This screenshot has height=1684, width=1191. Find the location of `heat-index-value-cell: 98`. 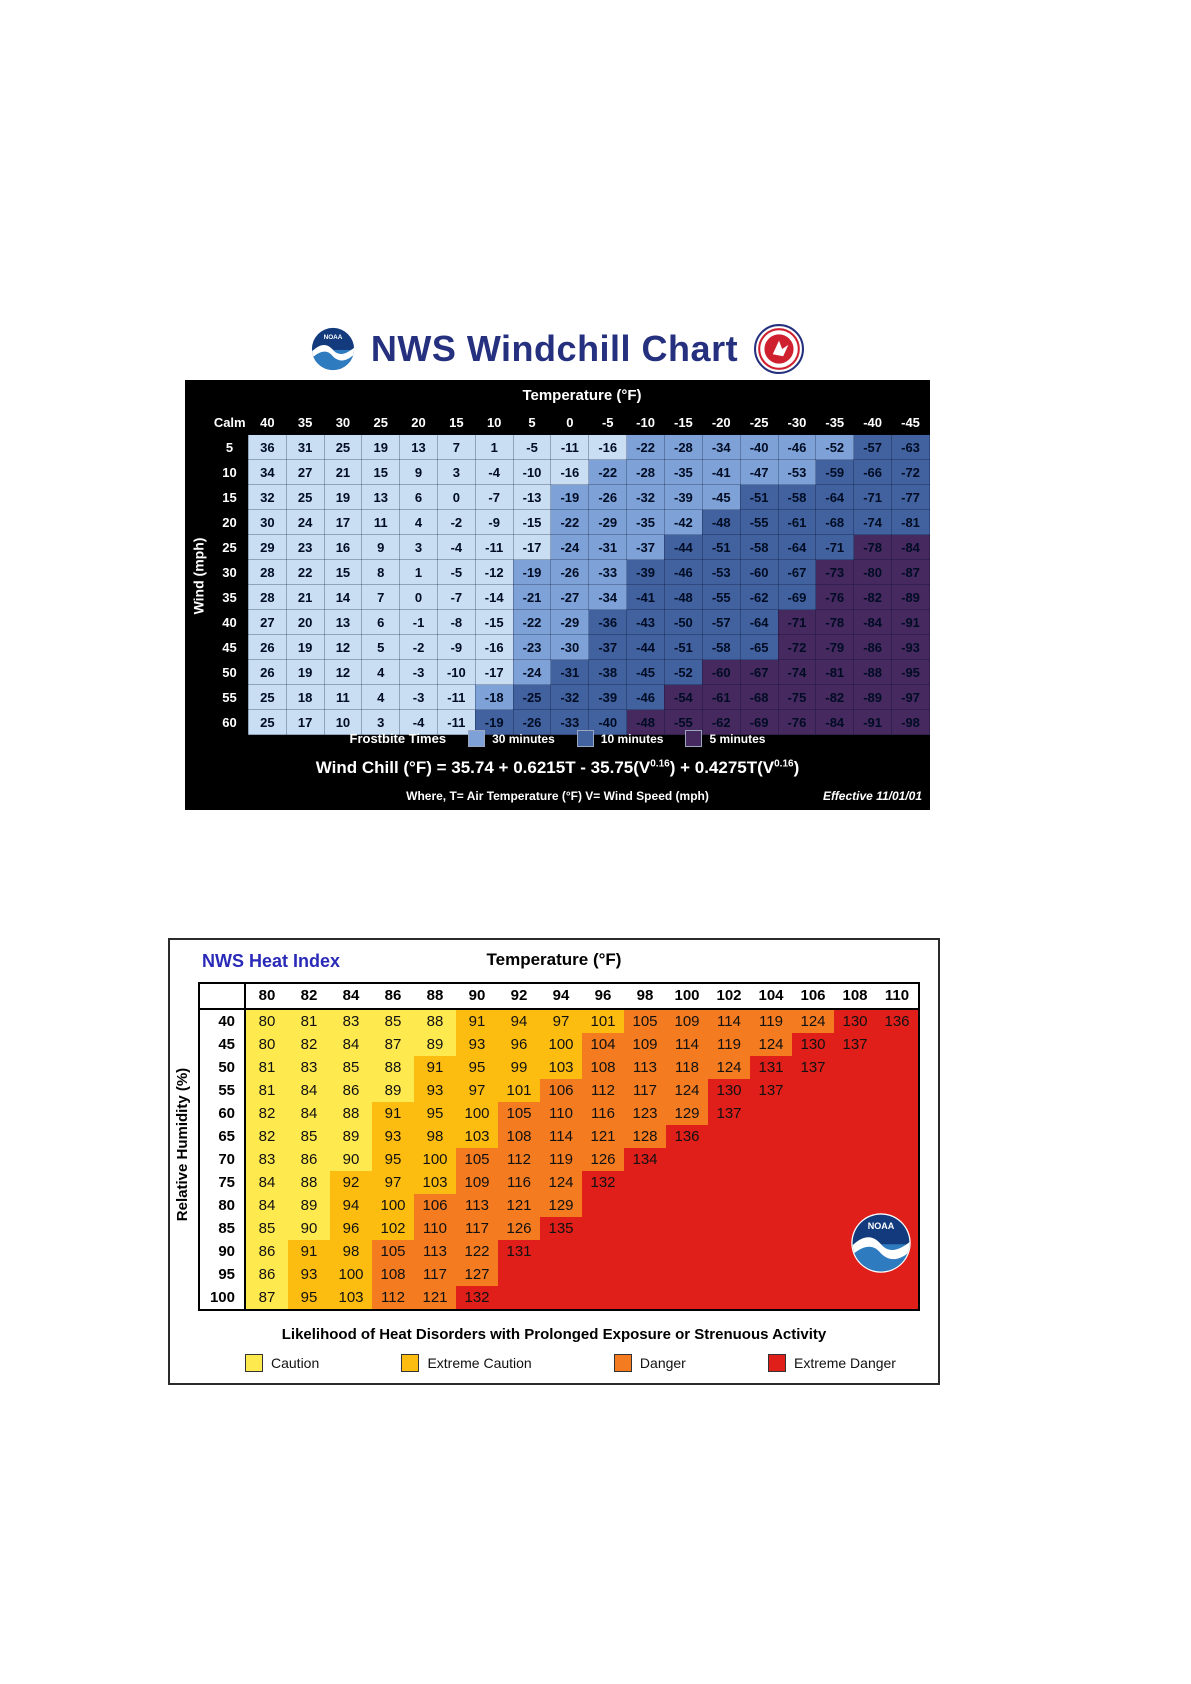

heat-index-value-cell: 98 is located at coordinates (351, 1251).